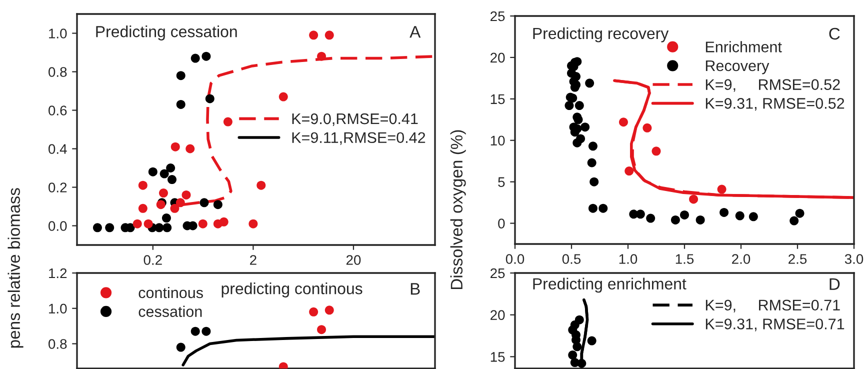 This screenshot has height=369, width=868. Describe the element at coordinates (153, 260) in the screenshot. I see `x-tick-label: 0.2` at that location.